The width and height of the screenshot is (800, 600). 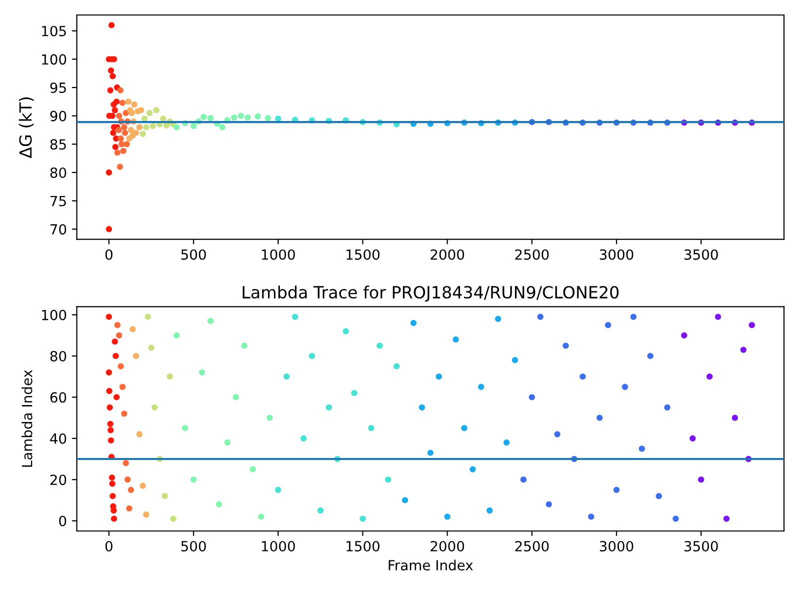 I want to click on y-tick-label: 70, so click(x=58, y=229).